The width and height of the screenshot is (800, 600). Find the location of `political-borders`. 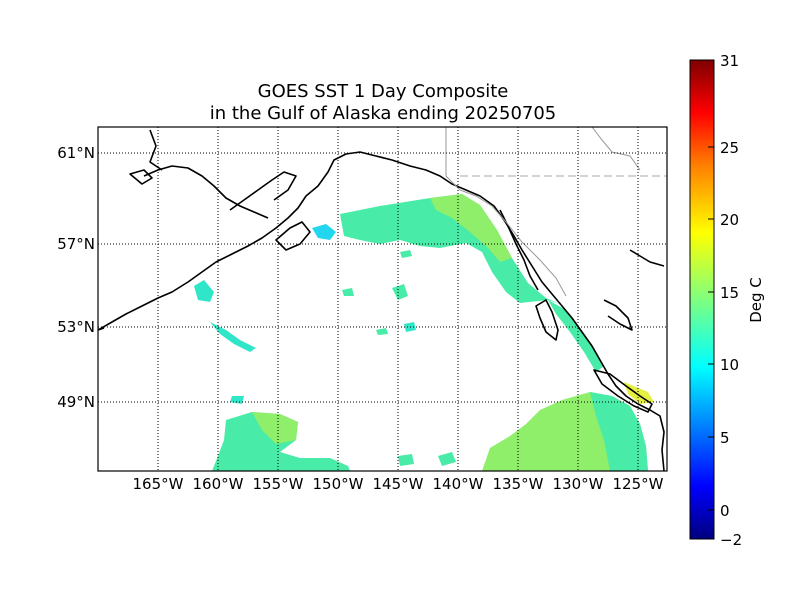

political-borders is located at coordinates (556, 212).